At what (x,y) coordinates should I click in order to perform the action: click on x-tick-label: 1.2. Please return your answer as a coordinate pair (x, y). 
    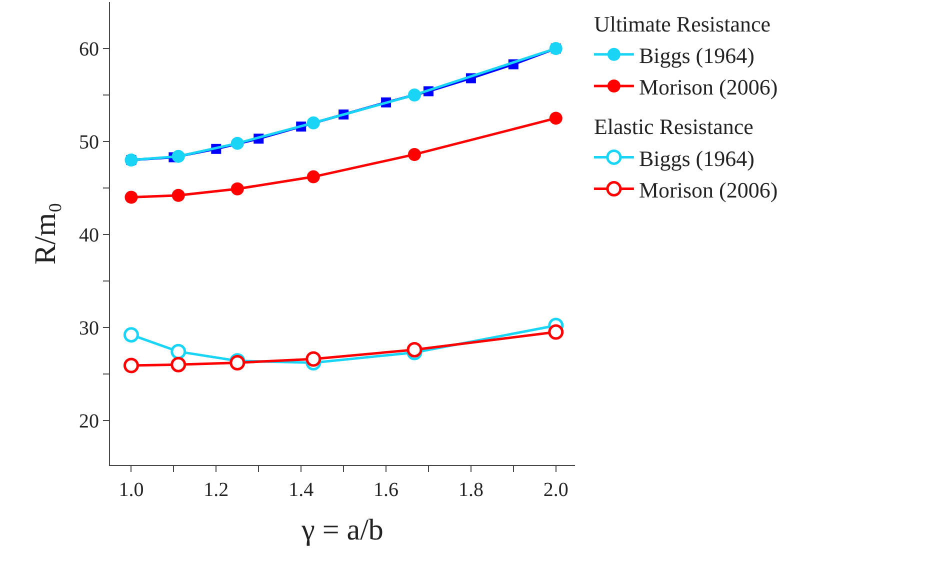
    Looking at the image, I should click on (216, 490).